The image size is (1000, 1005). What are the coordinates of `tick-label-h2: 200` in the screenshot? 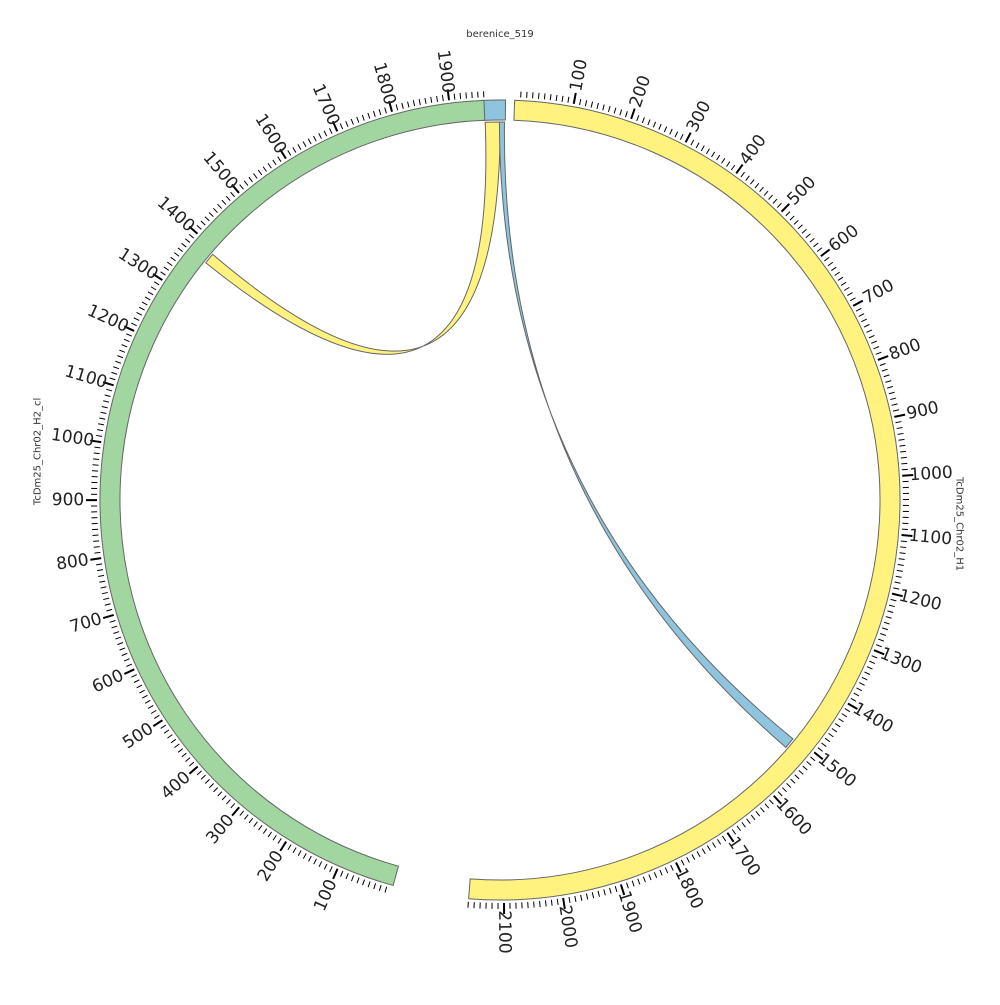 It's located at (271, 866).